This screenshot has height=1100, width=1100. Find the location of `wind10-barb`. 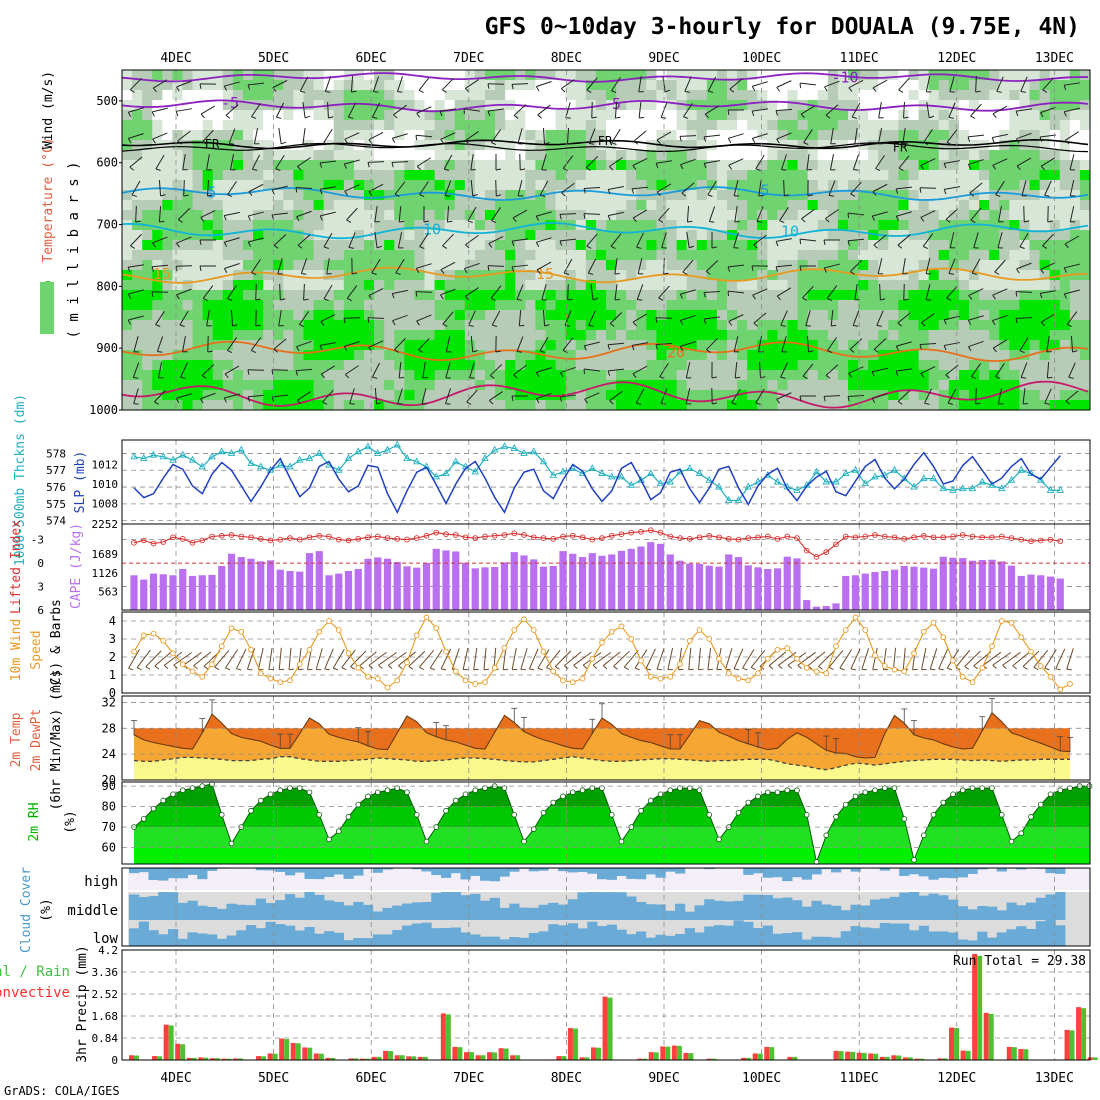

wind10-barb is located at coordinates (691, 669).